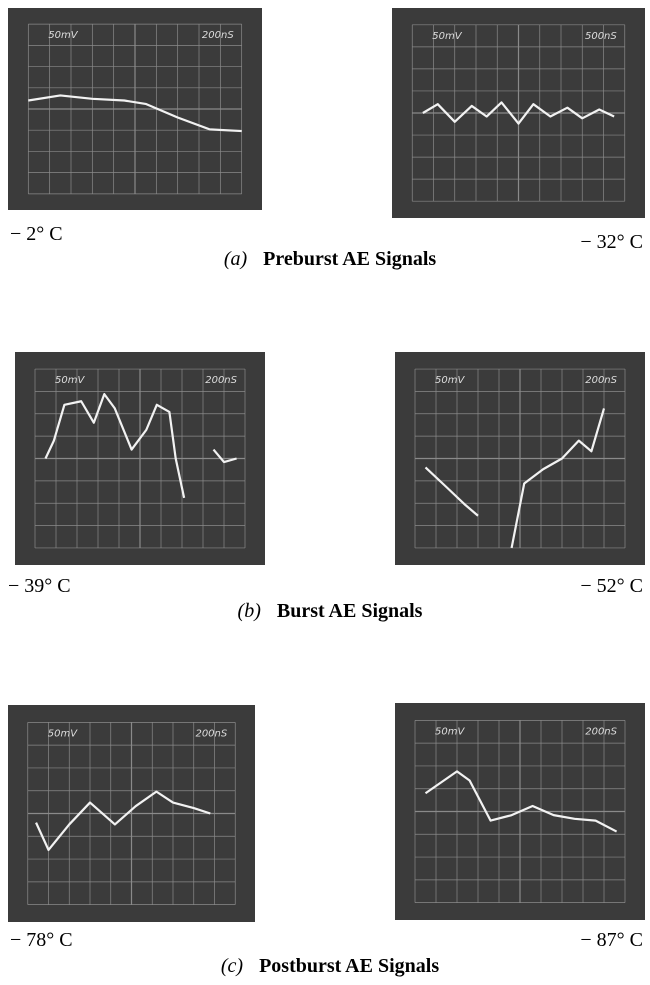  Describe the element at coordinates (349, 259) in the screenshot. I see `caption-title: Preburst AE Signals` at that location.